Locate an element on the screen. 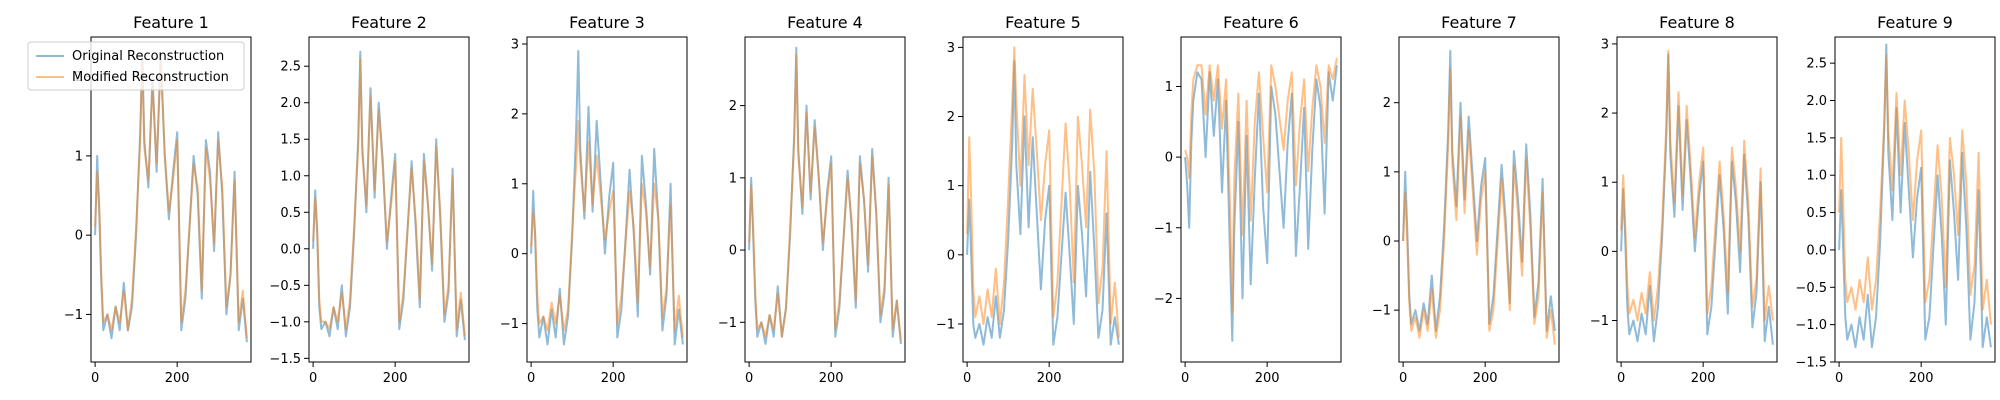 The image size is (2000, 400). panel-title: Feature 8 is located at coordinates (1697, 22).